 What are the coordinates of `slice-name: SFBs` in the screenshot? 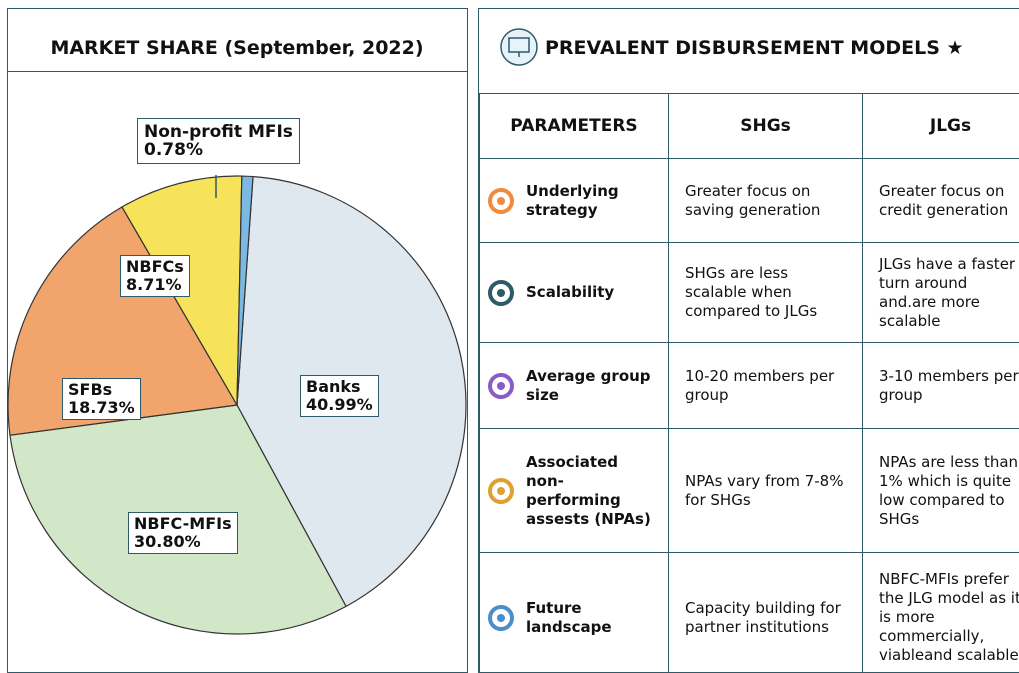 It's located at (90, 389).